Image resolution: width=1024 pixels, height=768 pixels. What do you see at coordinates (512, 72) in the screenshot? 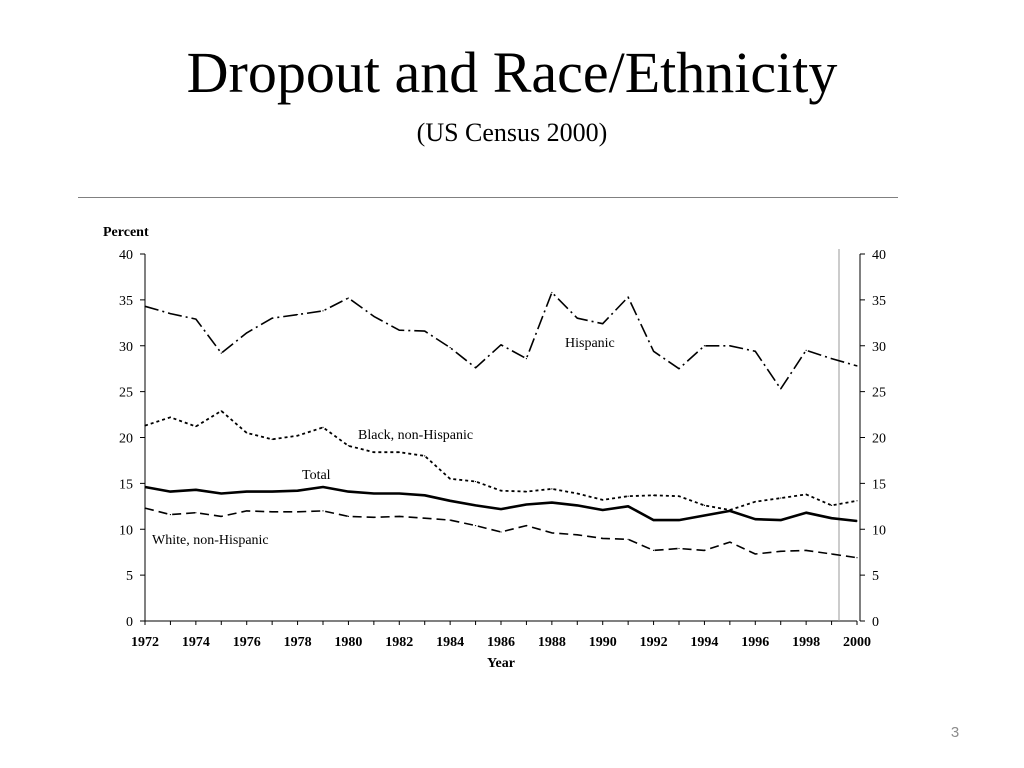
I see `slide-title: Dropout and Race/Ethnicity` at bounding box center [512, 72].